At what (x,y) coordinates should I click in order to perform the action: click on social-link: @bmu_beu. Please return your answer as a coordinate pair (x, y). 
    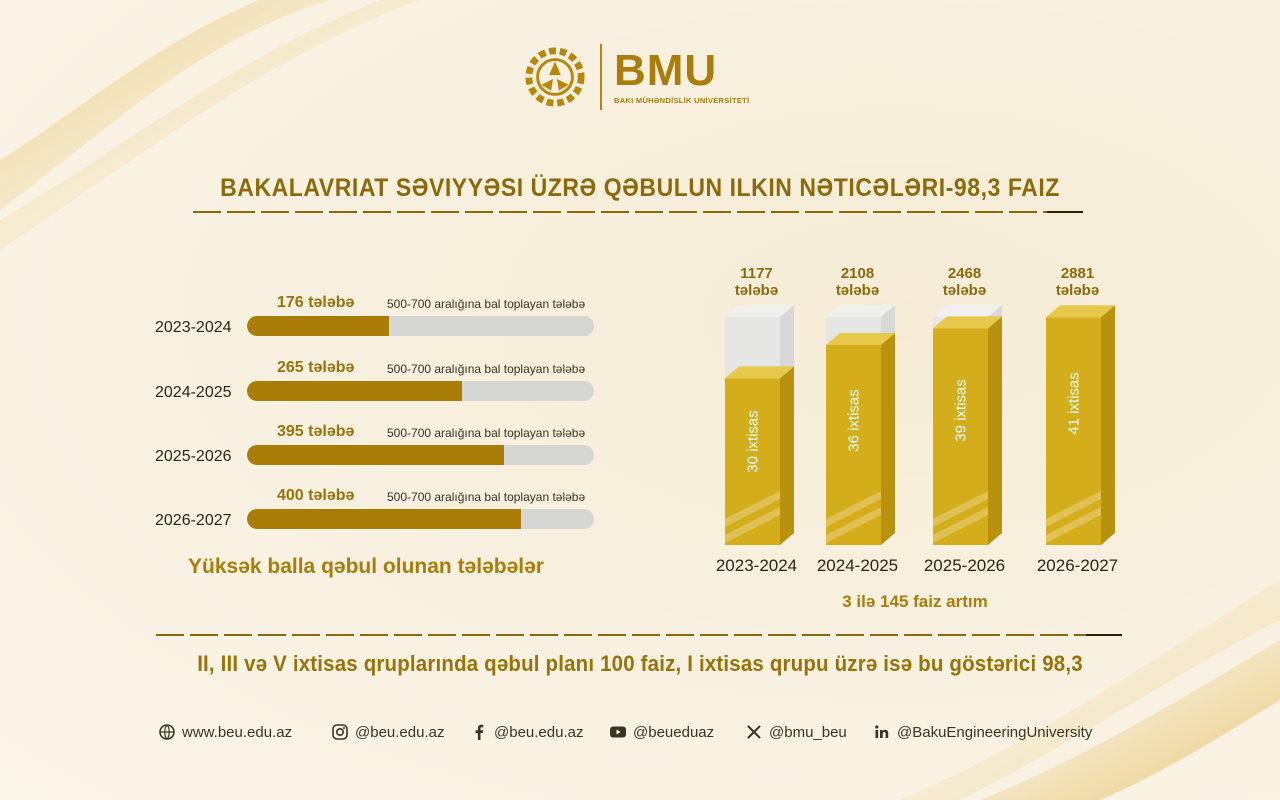
    Looking at the image, I should click on (796, 732).